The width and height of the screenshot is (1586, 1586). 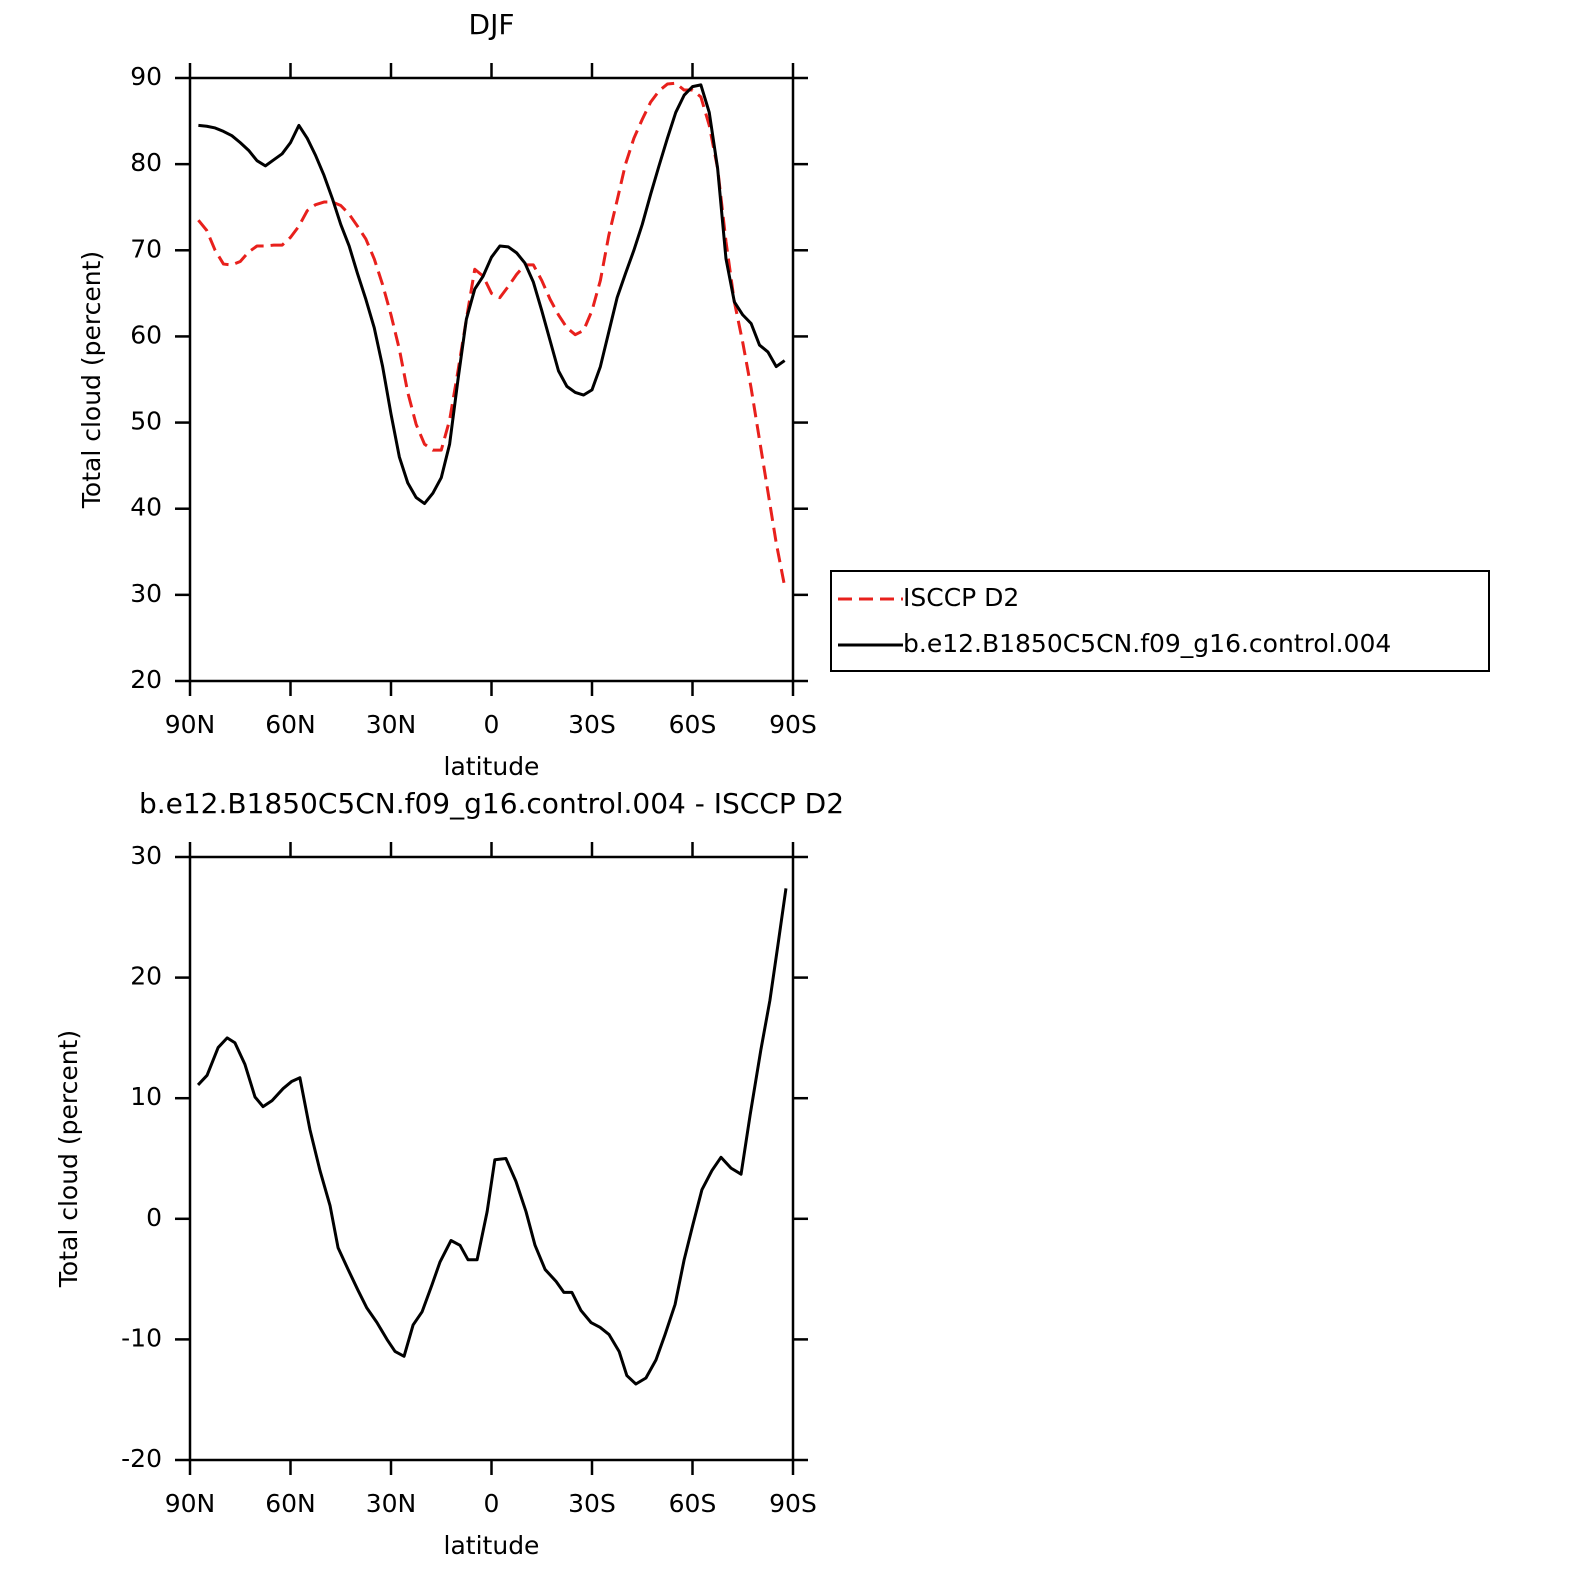 I want to click on legend-box, so click(x=1160, y=621).